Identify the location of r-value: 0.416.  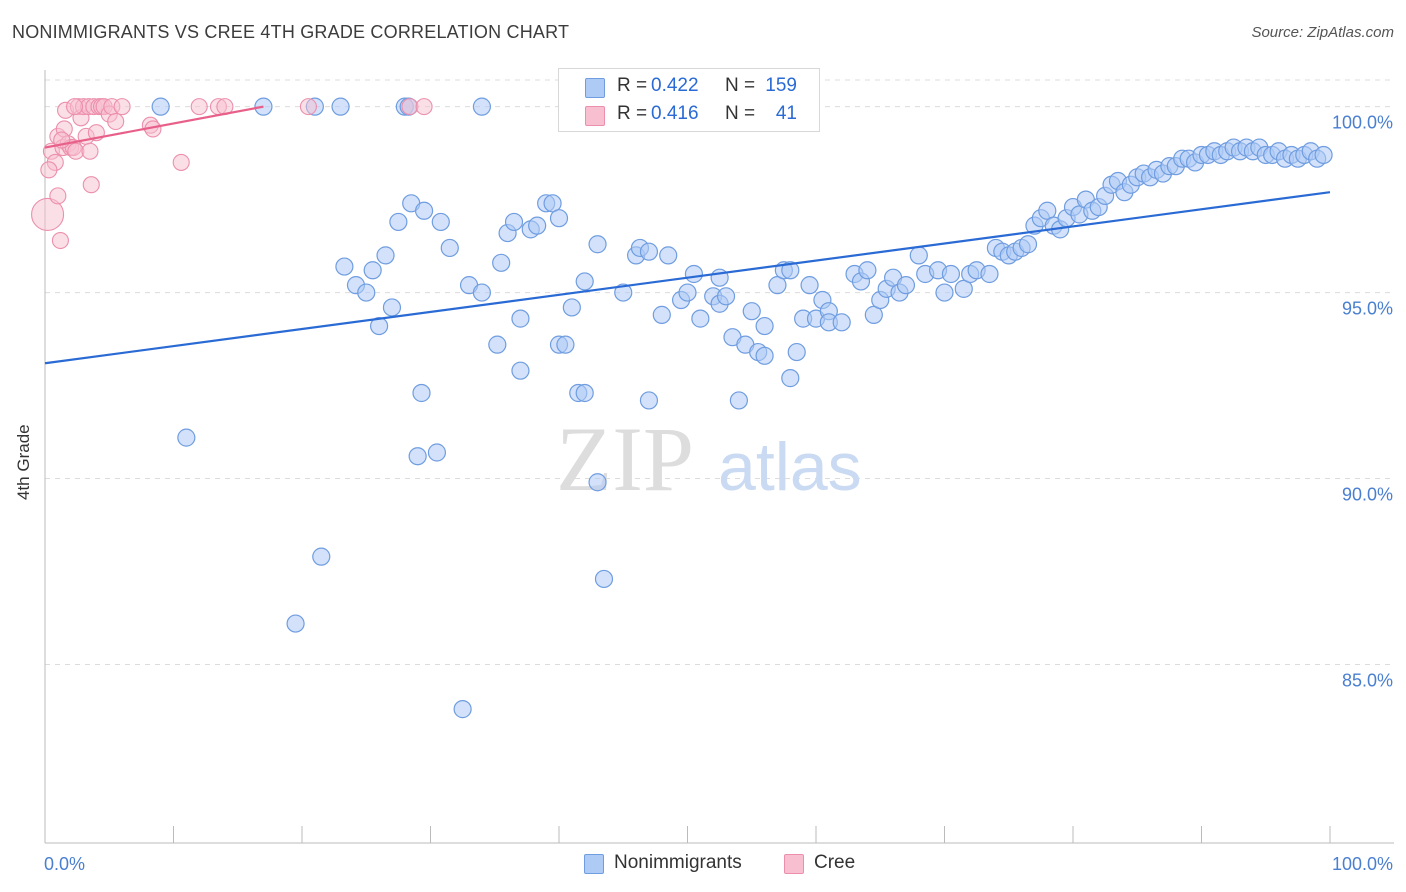
(675, 113).